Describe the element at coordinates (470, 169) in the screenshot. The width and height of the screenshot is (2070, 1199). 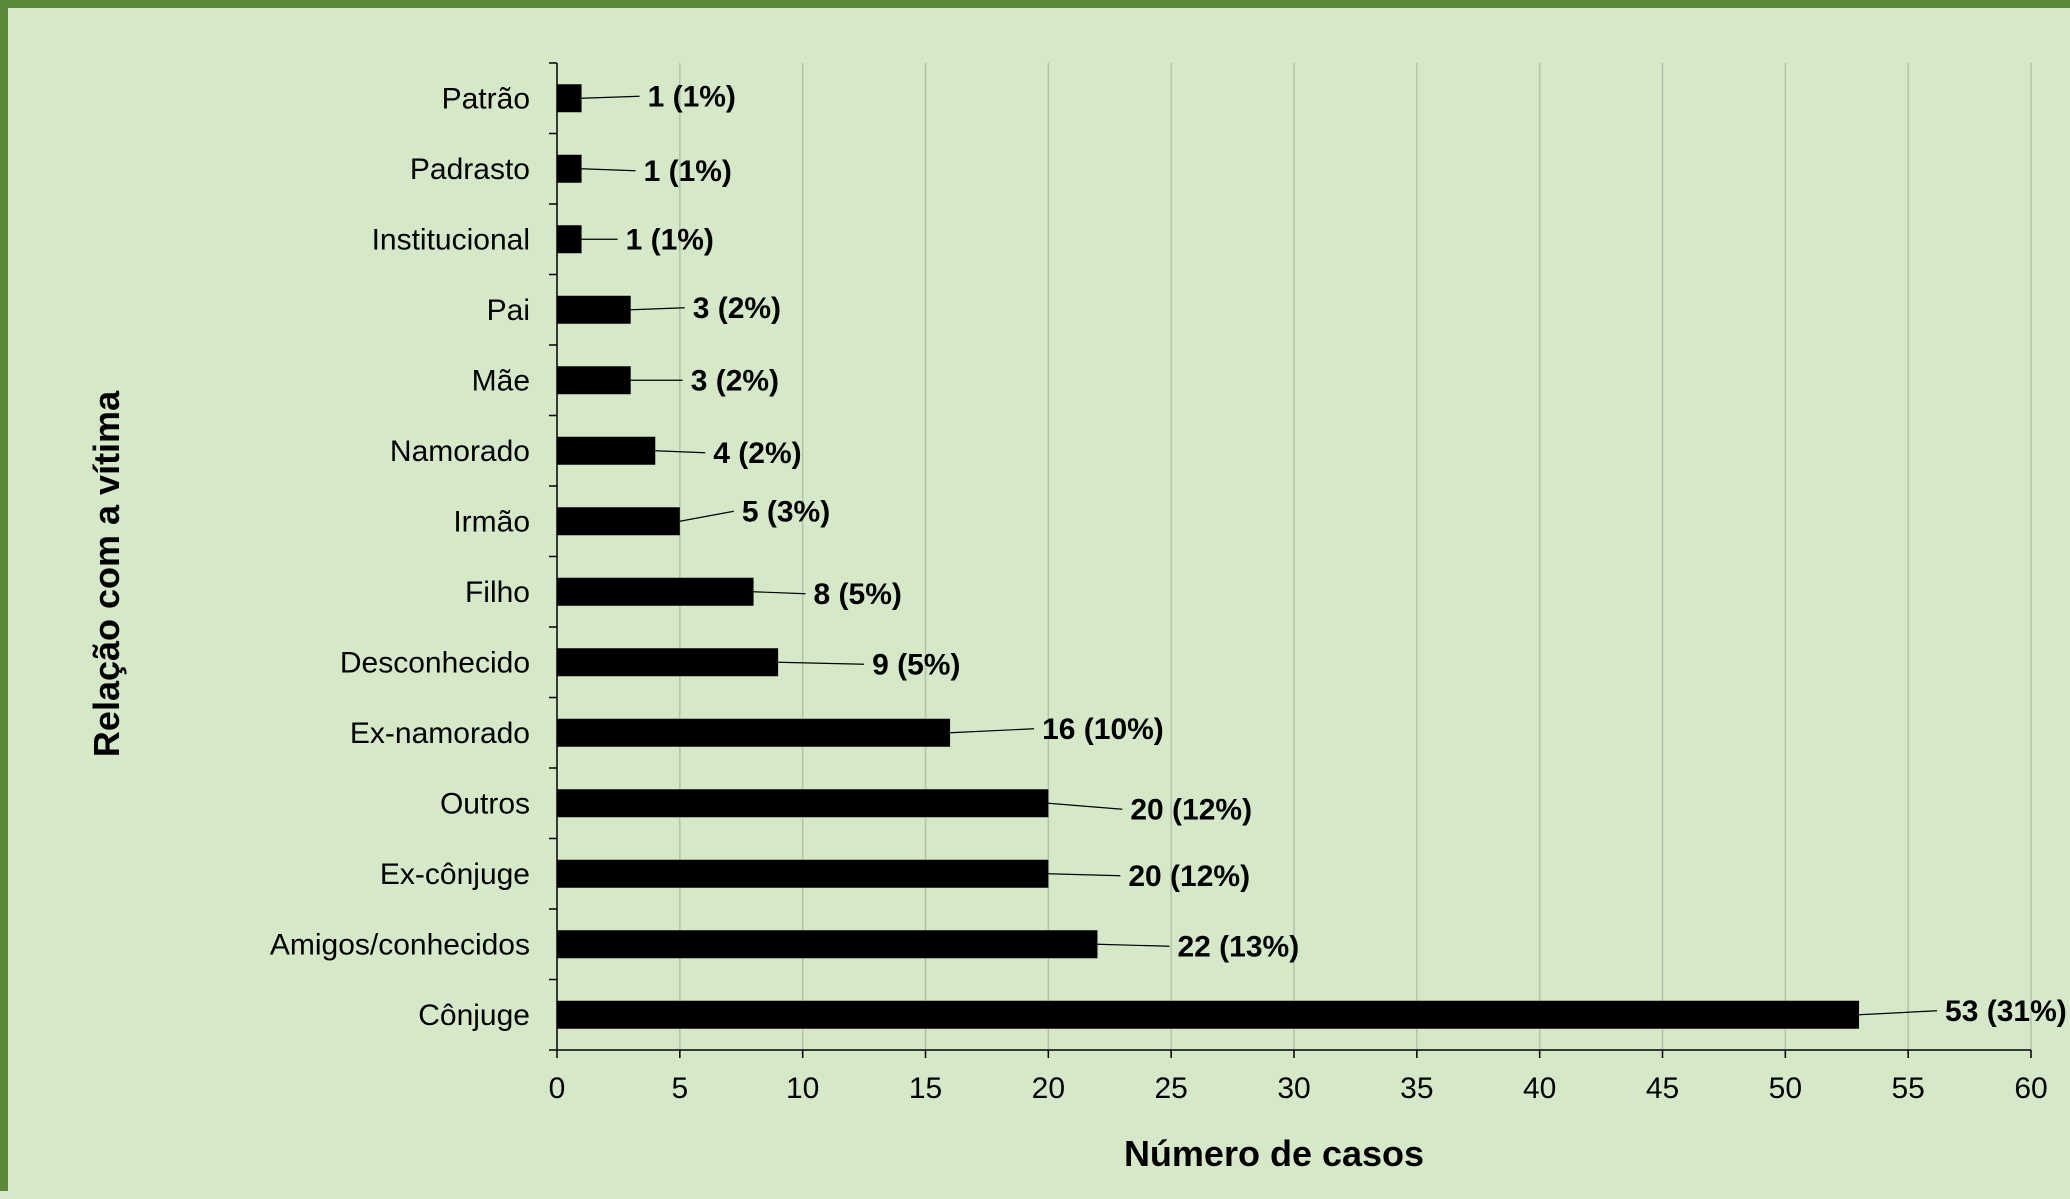
I see `category-label: Padrasto` at that location.